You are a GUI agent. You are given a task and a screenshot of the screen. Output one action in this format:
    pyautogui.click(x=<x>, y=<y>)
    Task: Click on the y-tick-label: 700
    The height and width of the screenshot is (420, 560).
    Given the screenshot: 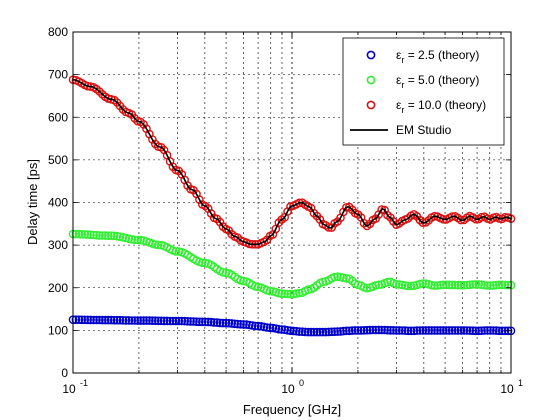 What is the action you would take?
    pyautogui.click(x=58, y=75)
    